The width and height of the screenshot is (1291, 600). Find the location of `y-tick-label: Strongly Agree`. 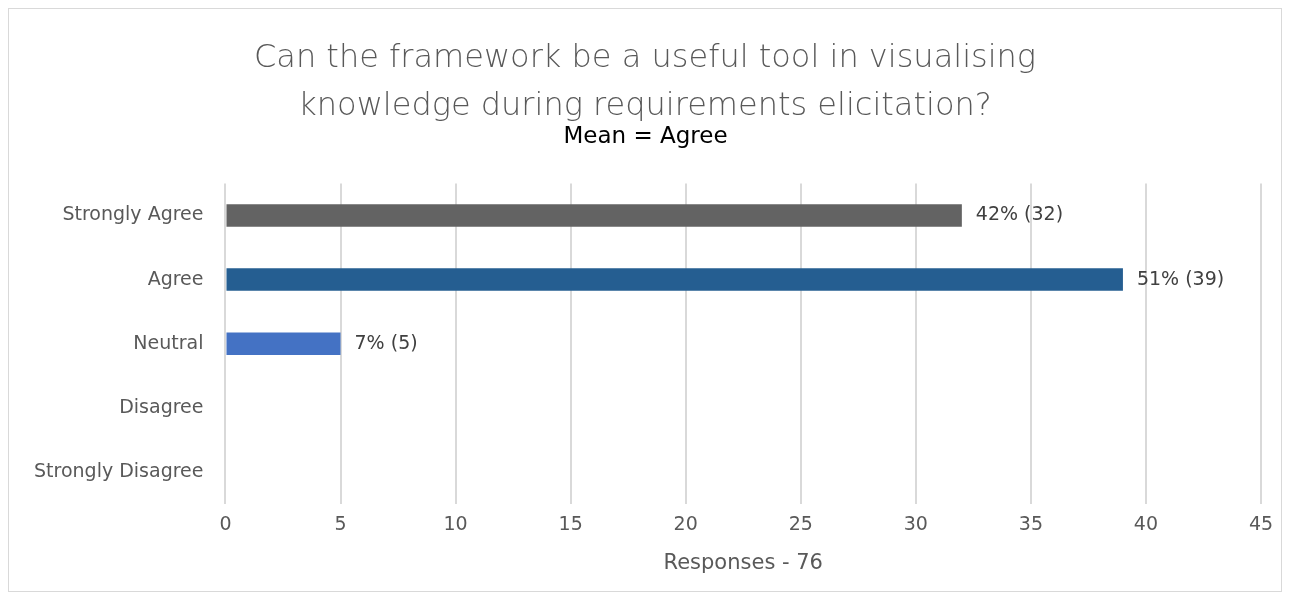

y-tick-label: Strongly Agree is located at coordinates (133, 213).